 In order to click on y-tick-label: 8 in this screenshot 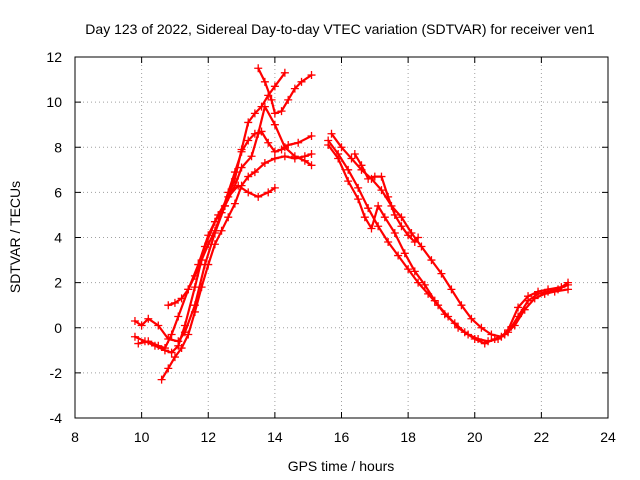, I will do `click(58, 147)`.